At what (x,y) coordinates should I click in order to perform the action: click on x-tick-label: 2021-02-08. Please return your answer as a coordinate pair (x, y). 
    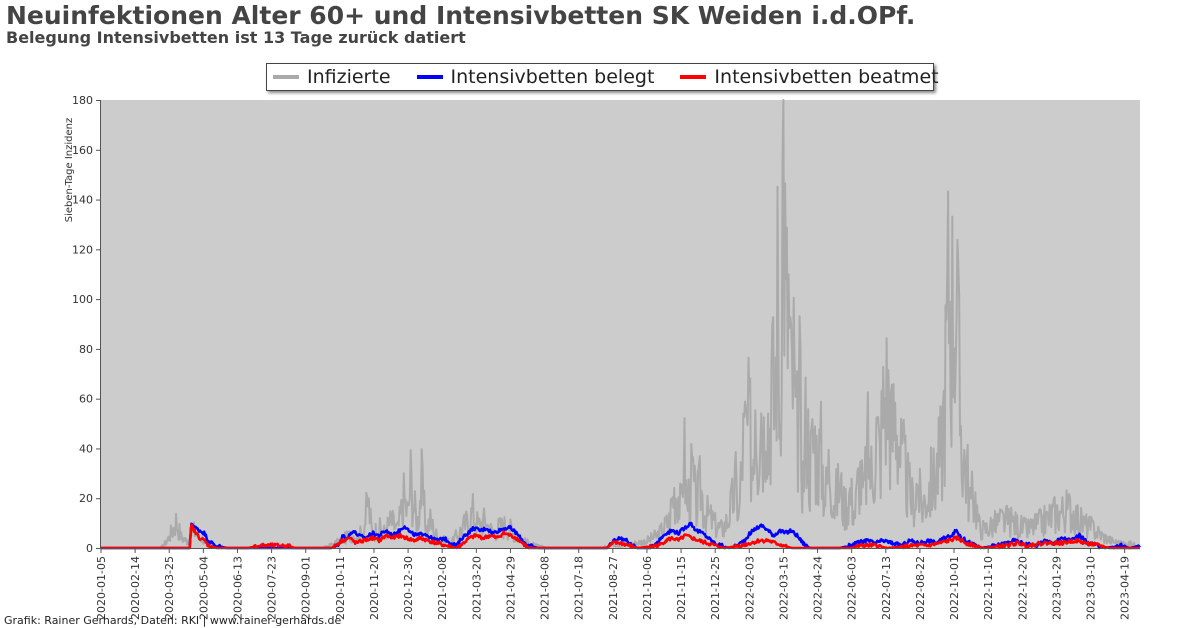
    Looking at the image, I should click on (442, 588).